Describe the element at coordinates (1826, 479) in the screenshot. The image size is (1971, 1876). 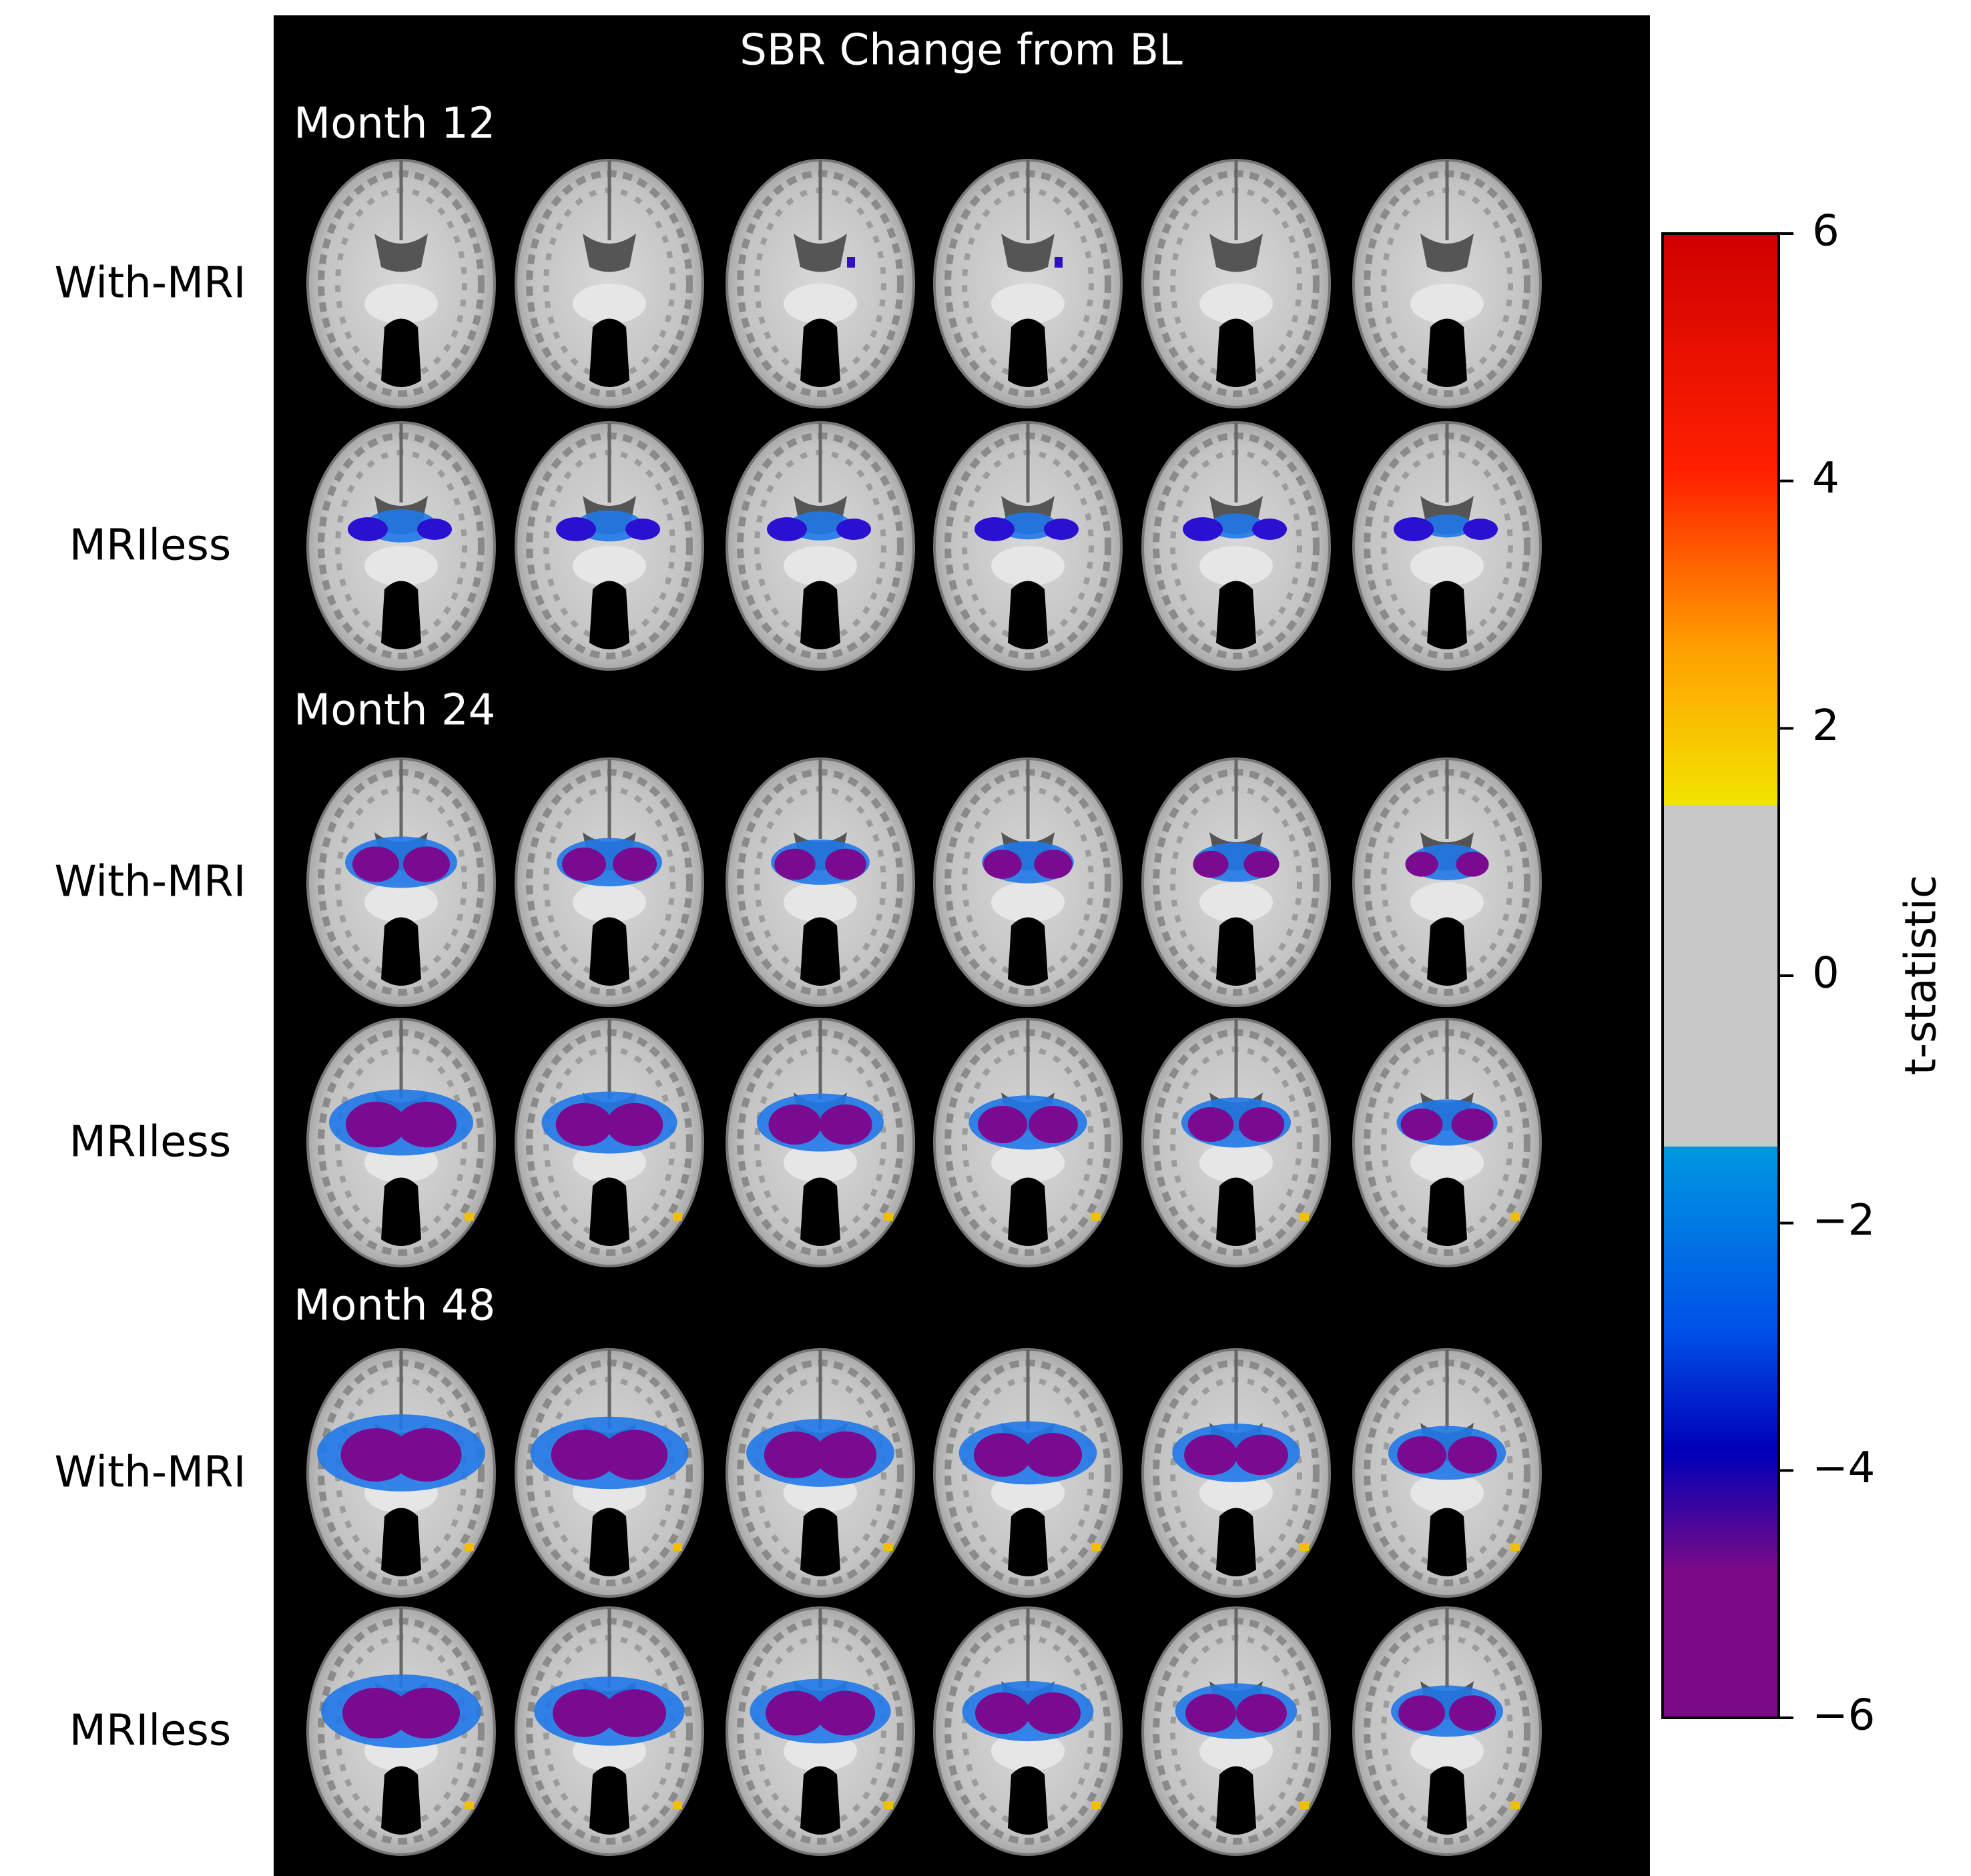
I see `tick-label: 4` at that location.